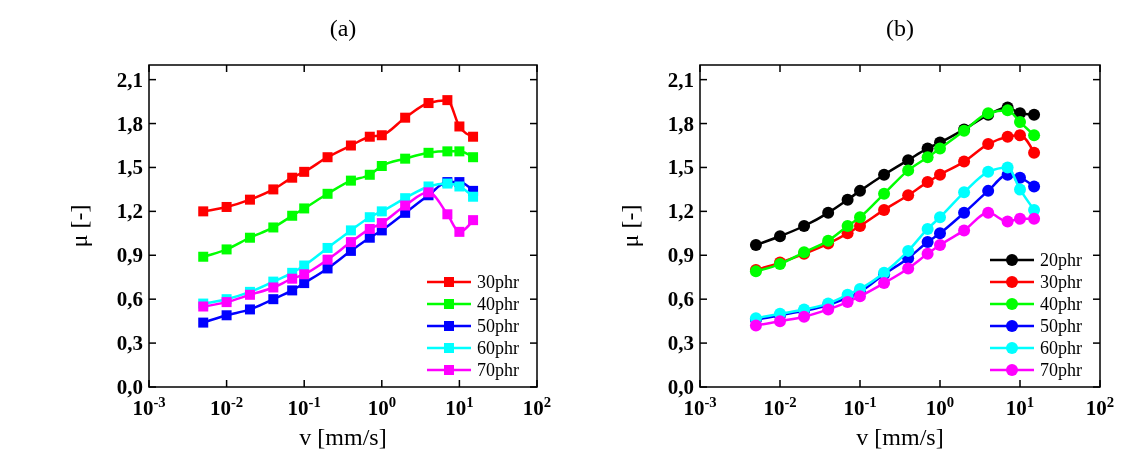 Image resolution: width=1128 pixels, height=459 pixels. Describe the element at coordinates (1061, 260) in the screenshot. I see `legend-label: 20phr` at that location.